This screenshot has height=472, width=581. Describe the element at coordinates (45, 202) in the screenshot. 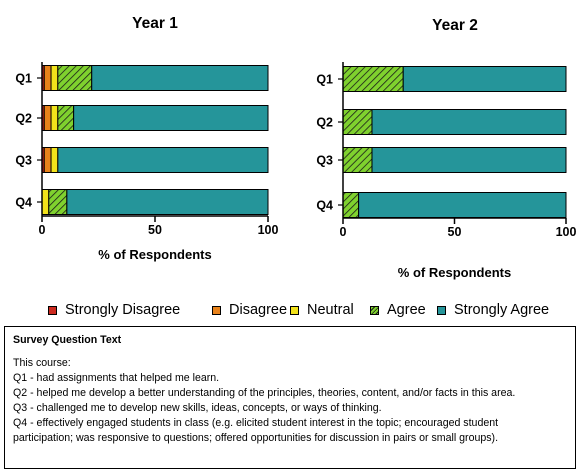

I see `bar-segment-neutral-q4` at that location.